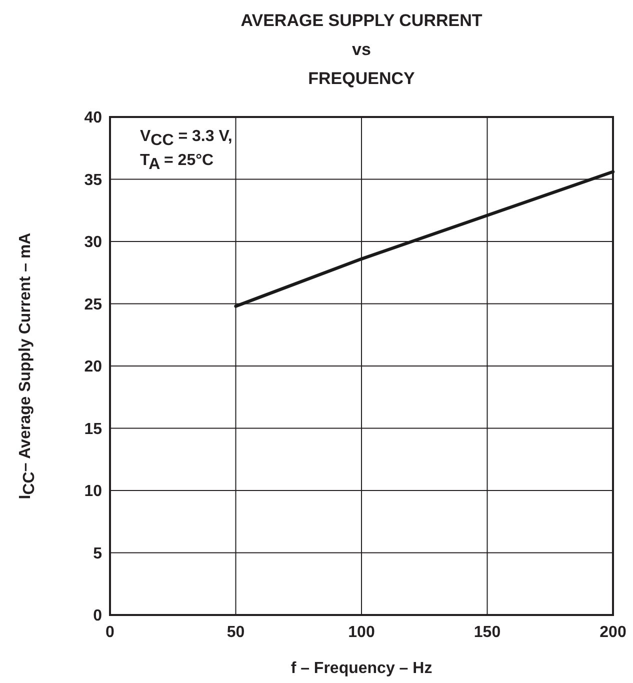 This screenshot has height=683, width=633. I want to click on chart-title: AVERAGE SUPPLY CURRENT vs FREQUENCY, so click(361, 49).